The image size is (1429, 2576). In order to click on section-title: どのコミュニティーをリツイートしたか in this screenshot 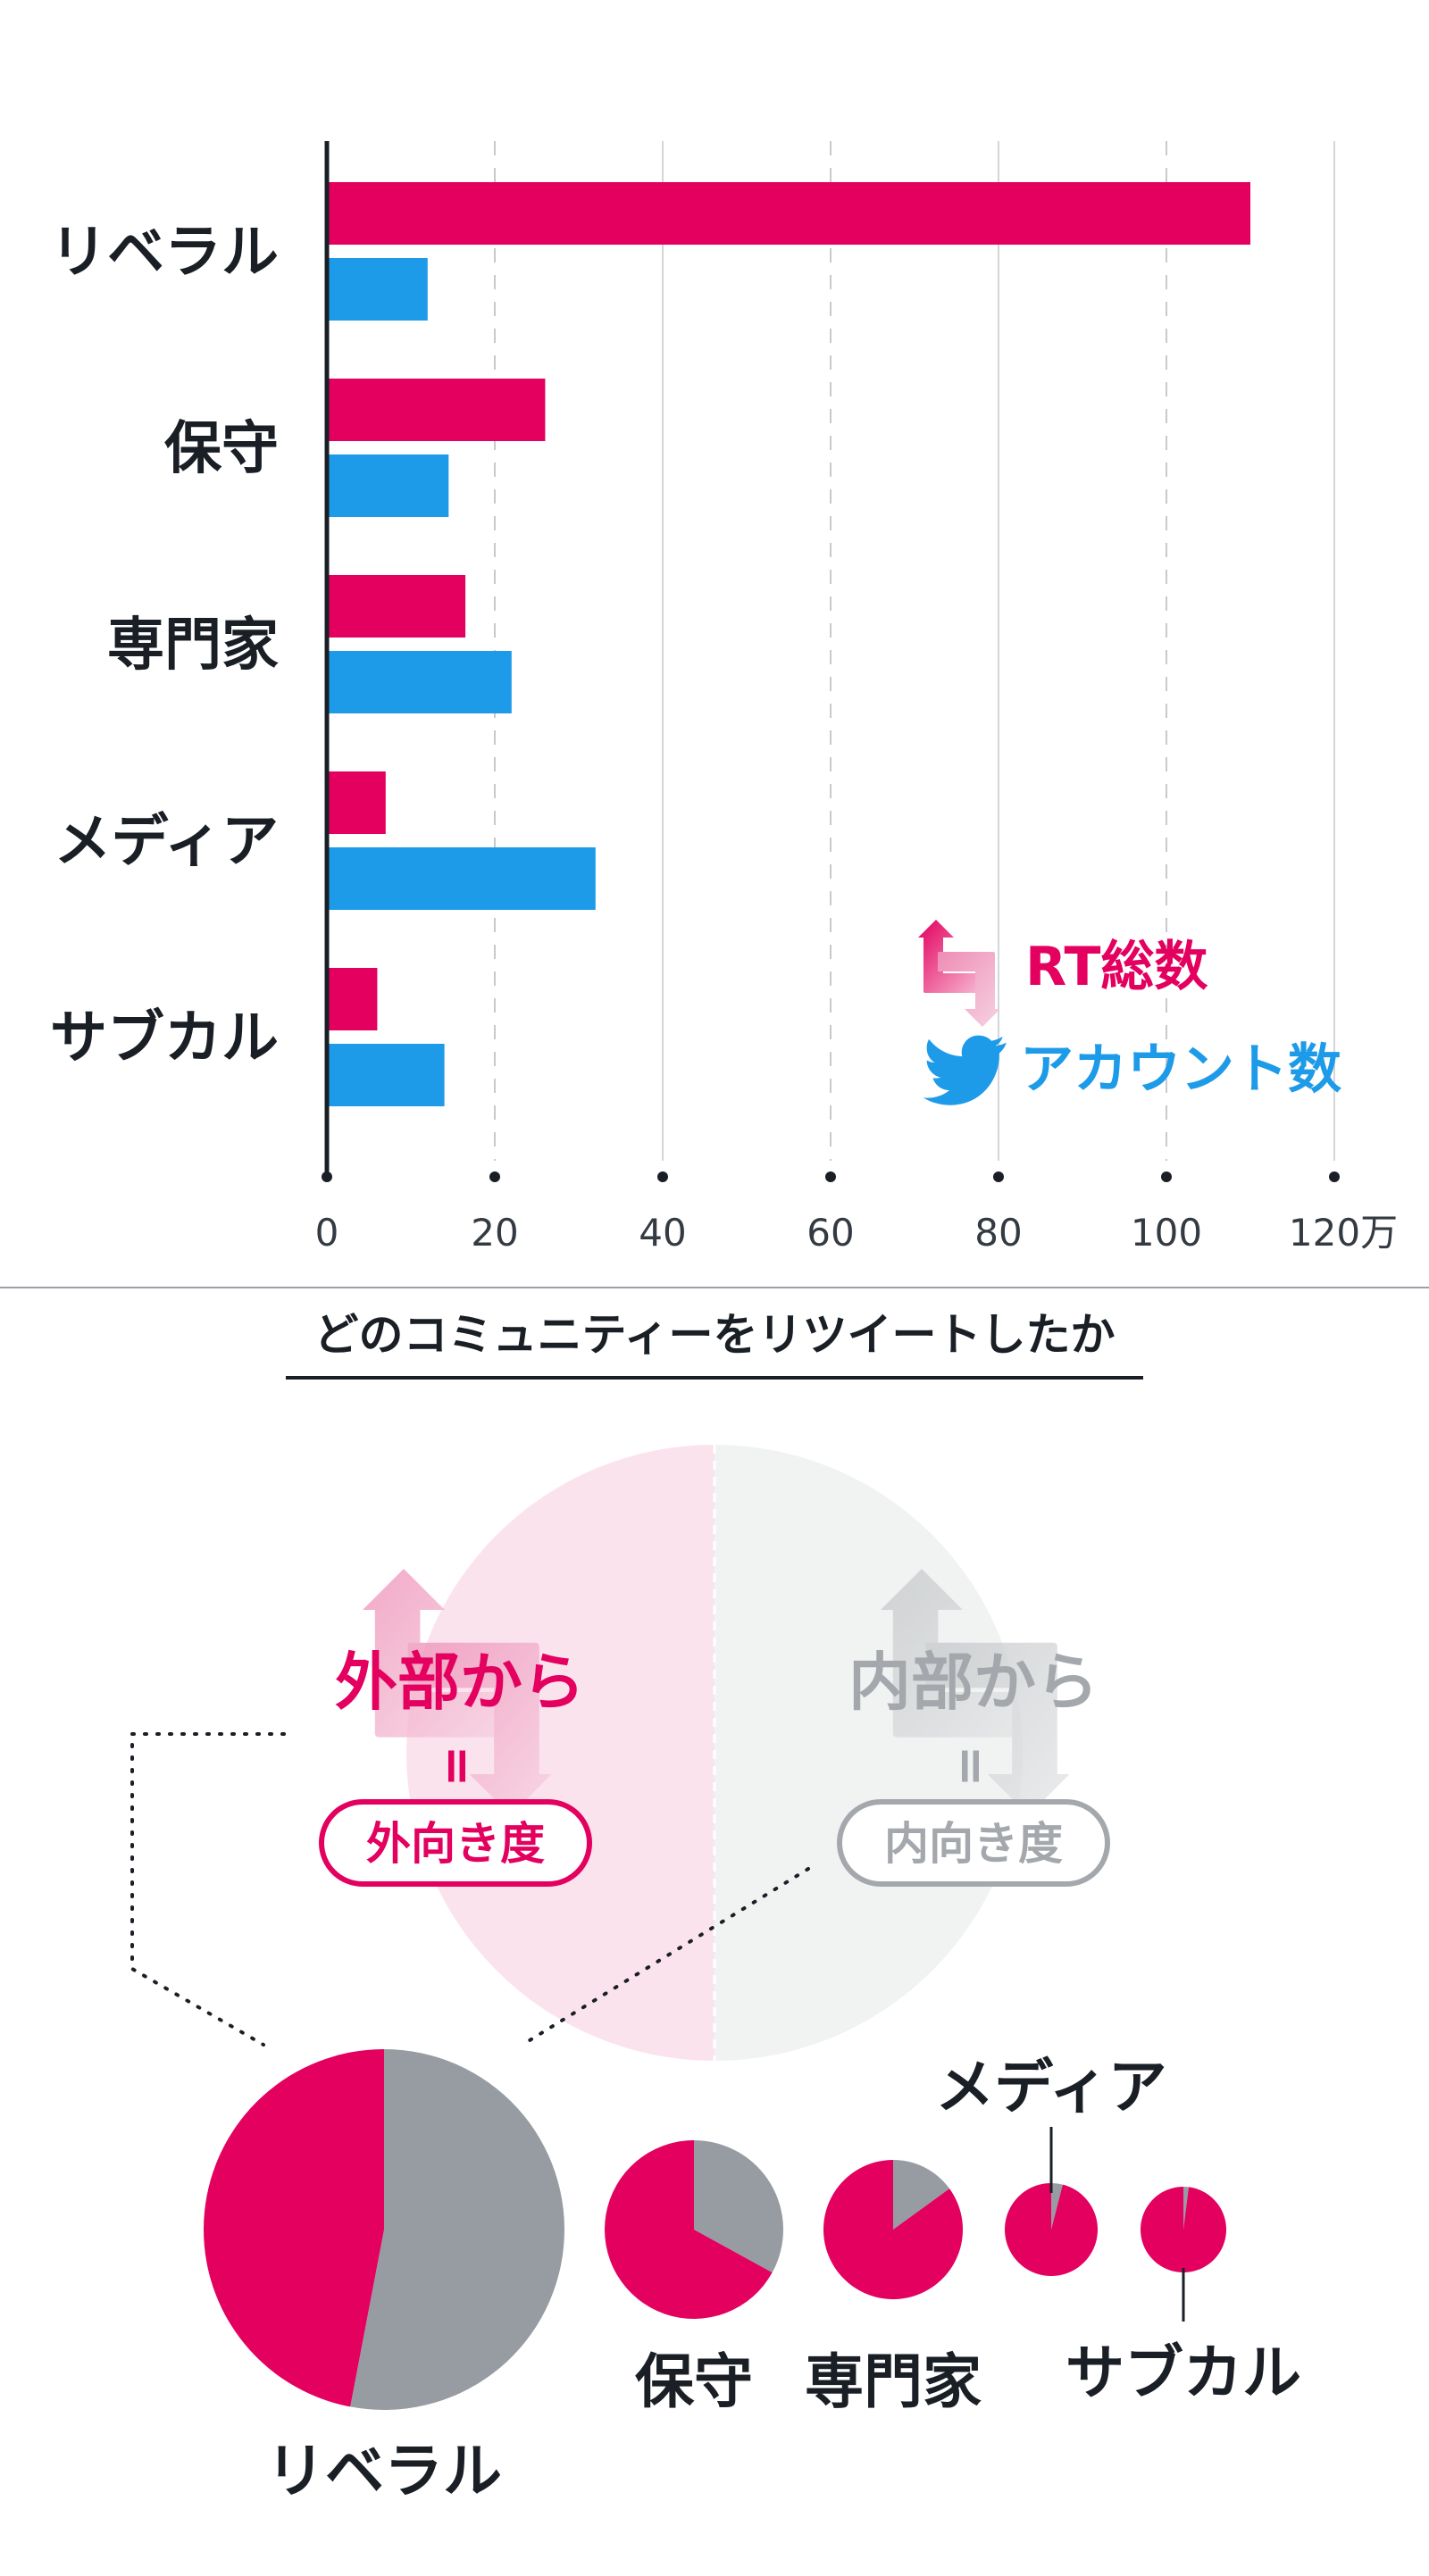, I will do `click(715, 1335)`.